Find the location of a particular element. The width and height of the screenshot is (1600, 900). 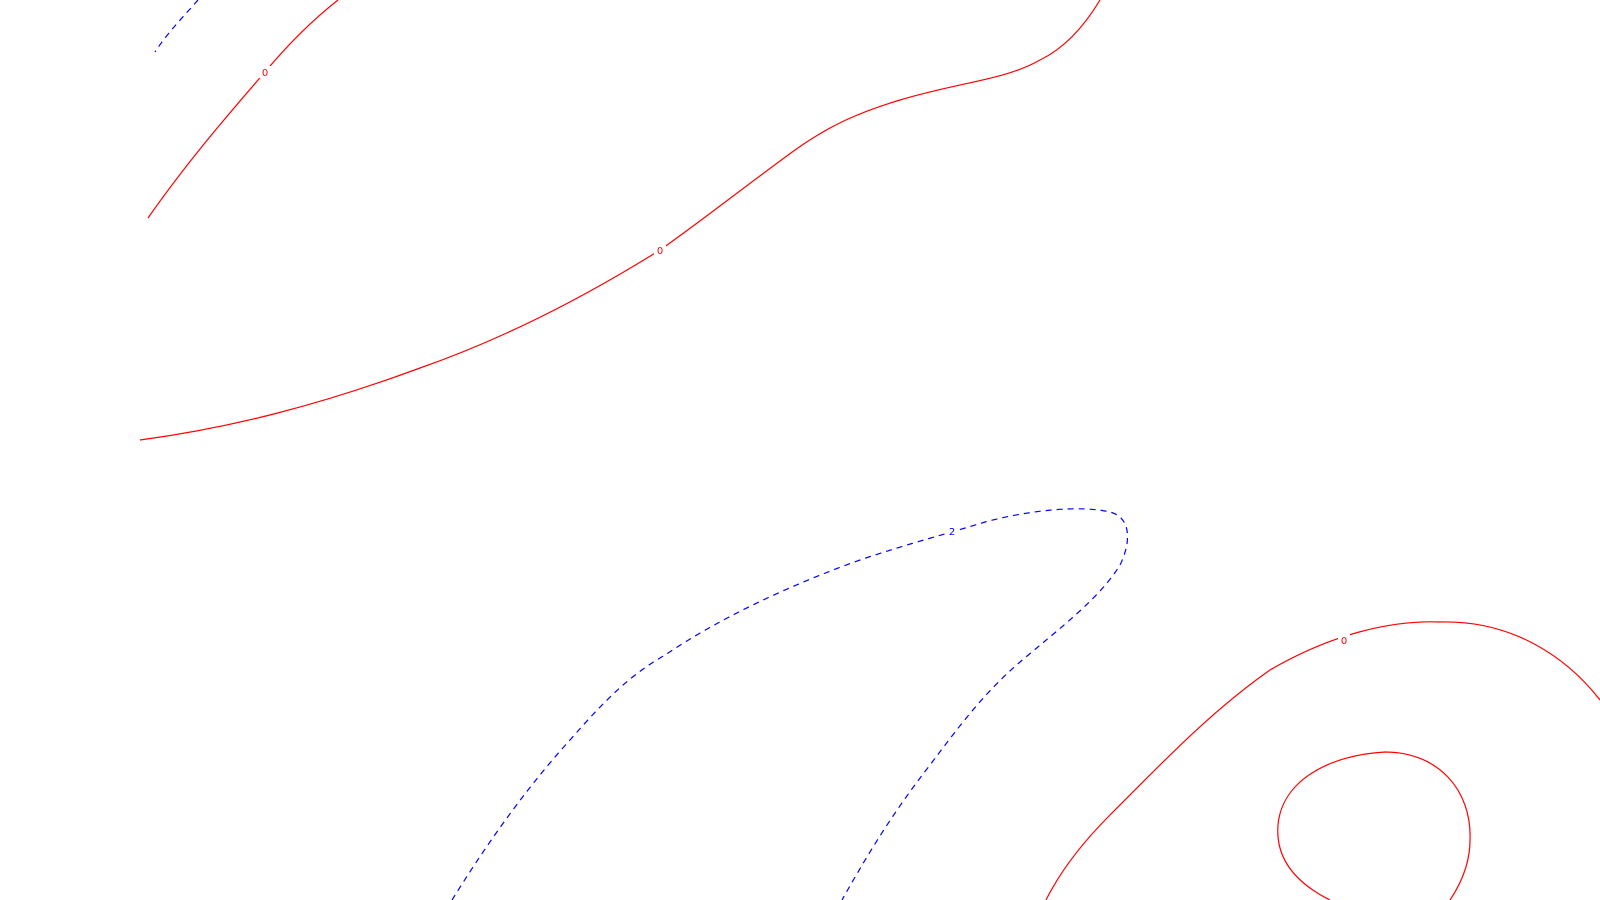

contour-label-lower-right: 0 is located at coordinates (1344, 641).